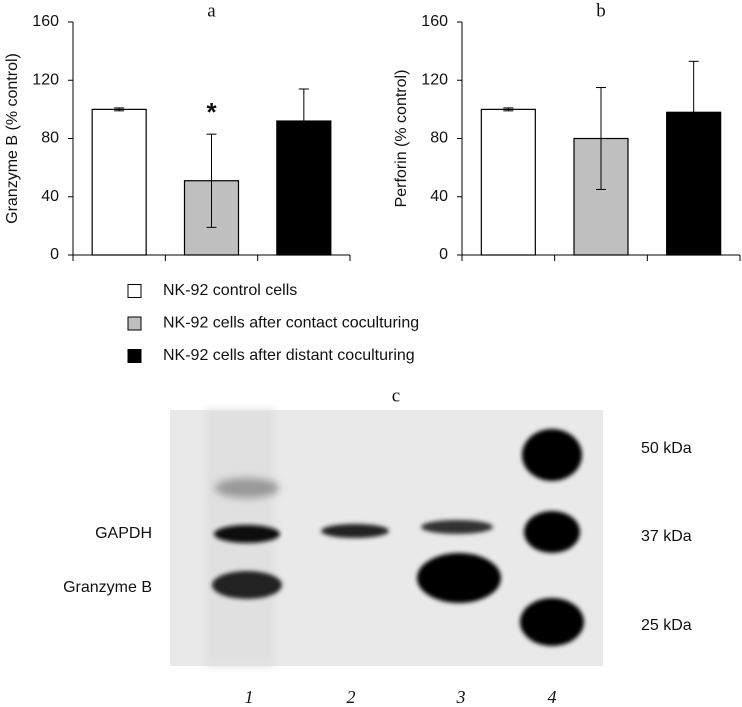 The image size is (742, 707). I want to click on panel-label: c, so click(396, 395).